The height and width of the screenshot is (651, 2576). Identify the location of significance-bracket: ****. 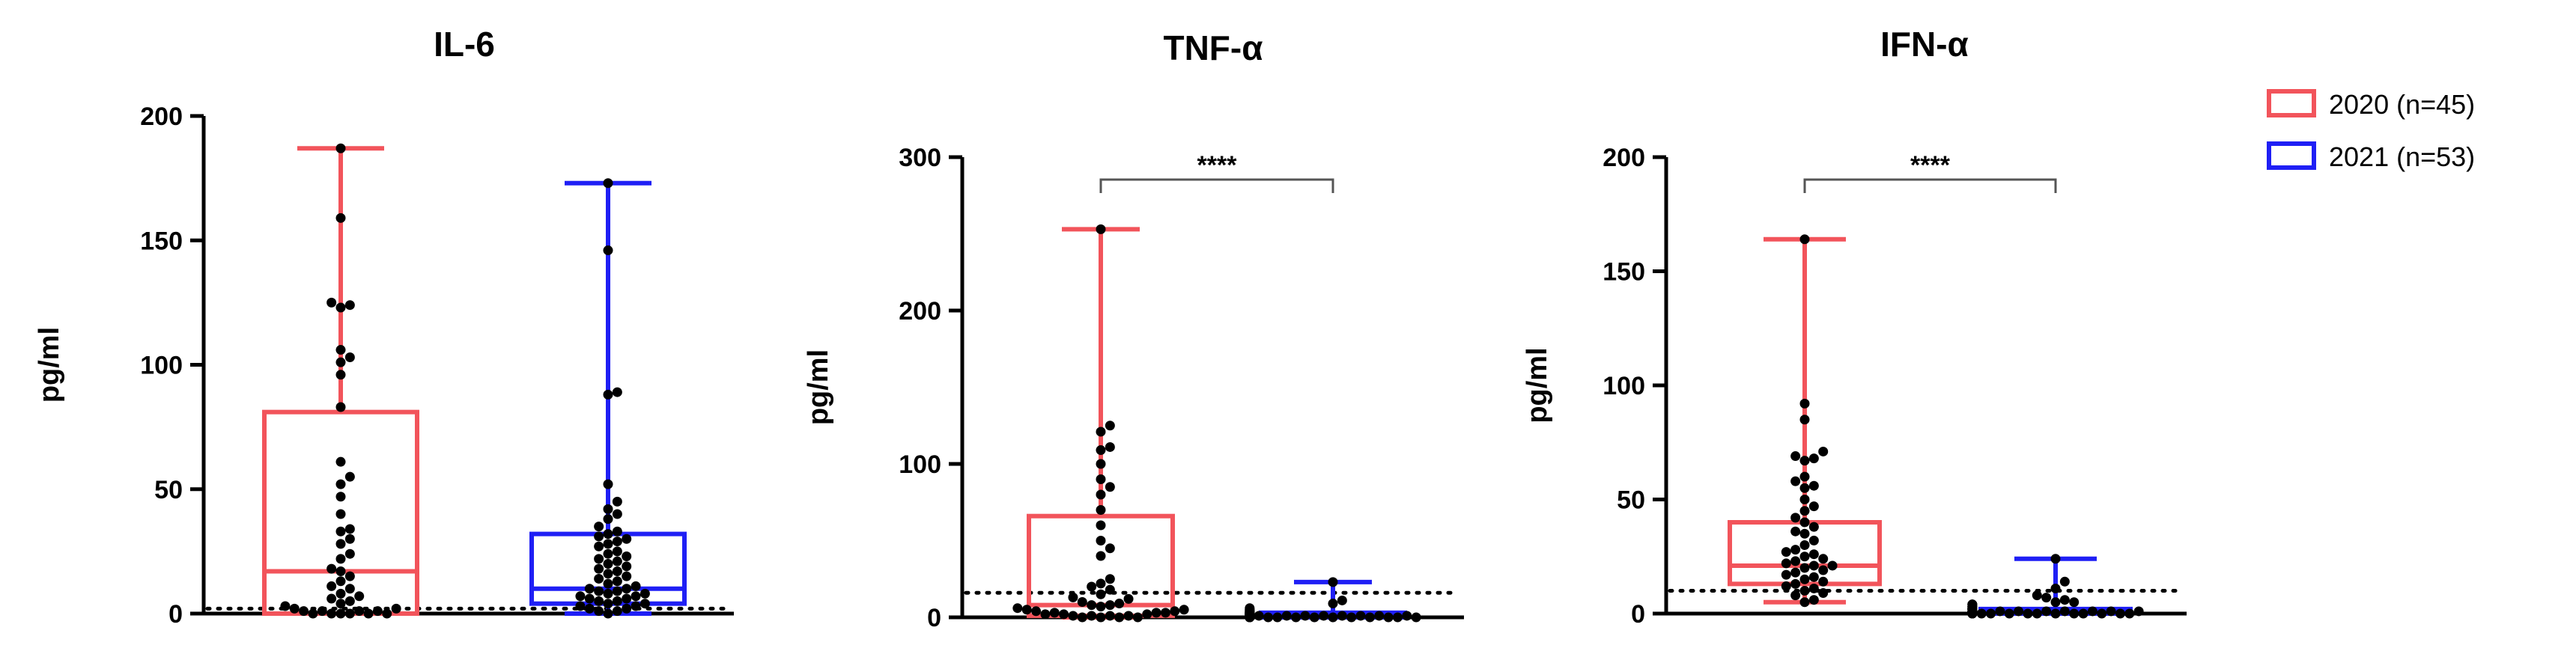
(1216, 172).